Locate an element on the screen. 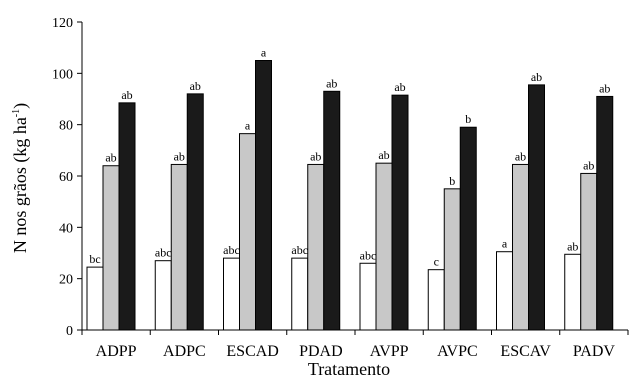 The width and height of the screenshot is (636, 380). x-axis-title: Tratamento is located at coordinates (349, 369).